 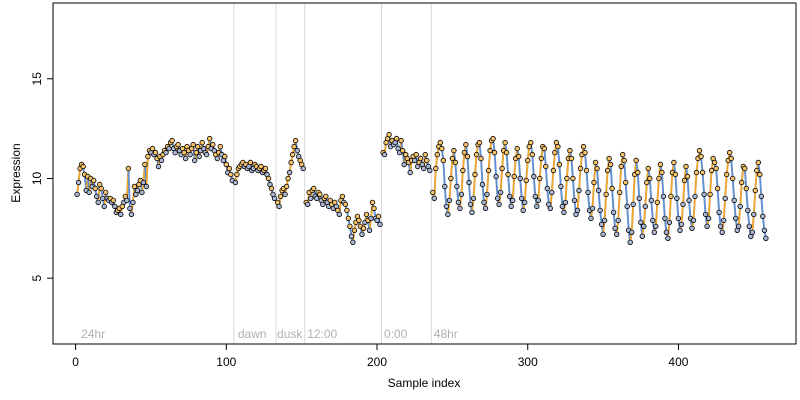 What do you see at coordinates (37, 178) in the screenshot?
I see `y-tick-label: 10` at bounding box center [37, 178].